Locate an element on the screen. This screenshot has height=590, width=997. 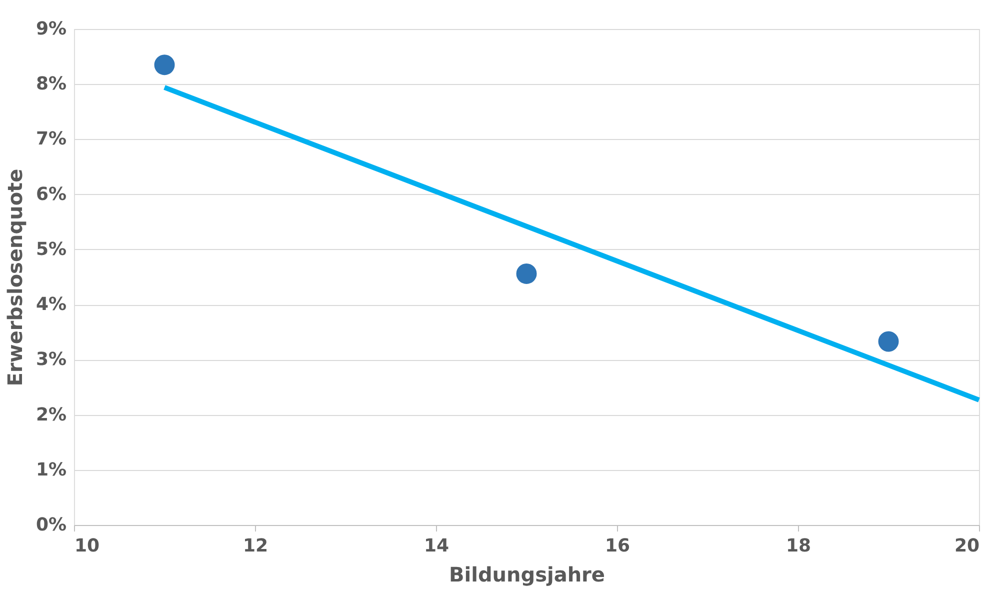
y-tick-label: 4% is located at coordinates (51, 305).